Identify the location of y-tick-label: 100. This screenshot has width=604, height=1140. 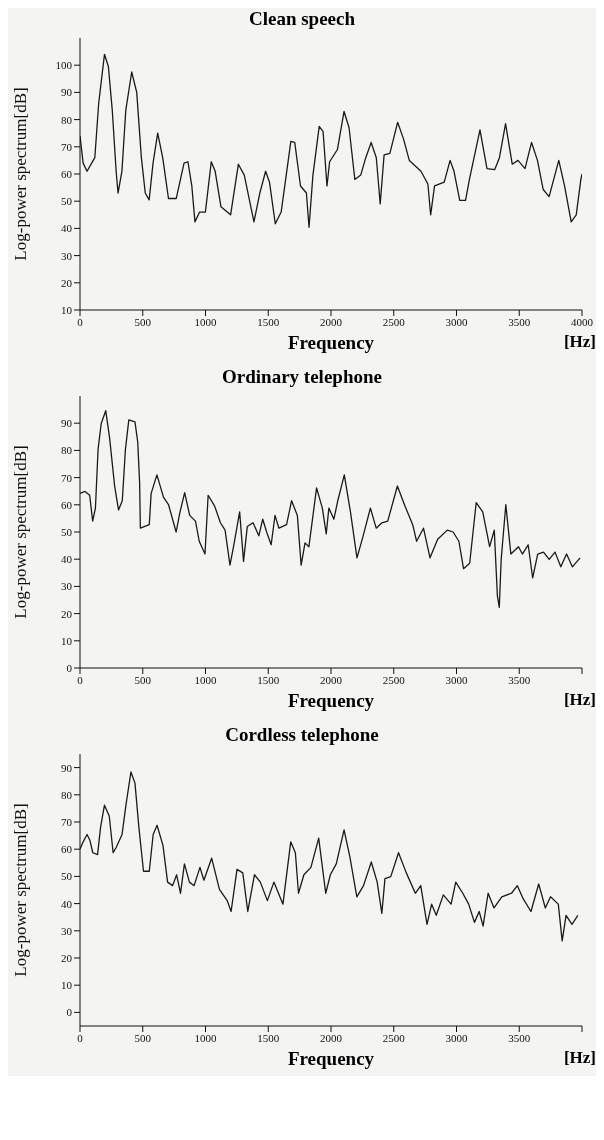
(64, 65).